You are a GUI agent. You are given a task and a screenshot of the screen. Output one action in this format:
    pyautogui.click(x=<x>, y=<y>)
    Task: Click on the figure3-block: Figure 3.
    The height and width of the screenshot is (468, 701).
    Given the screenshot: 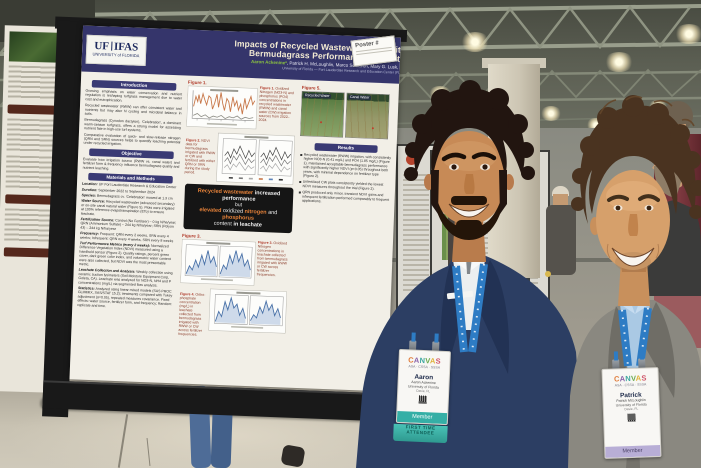 What is the action you would take?
    pyautogui.click(x=236, y=261)
    